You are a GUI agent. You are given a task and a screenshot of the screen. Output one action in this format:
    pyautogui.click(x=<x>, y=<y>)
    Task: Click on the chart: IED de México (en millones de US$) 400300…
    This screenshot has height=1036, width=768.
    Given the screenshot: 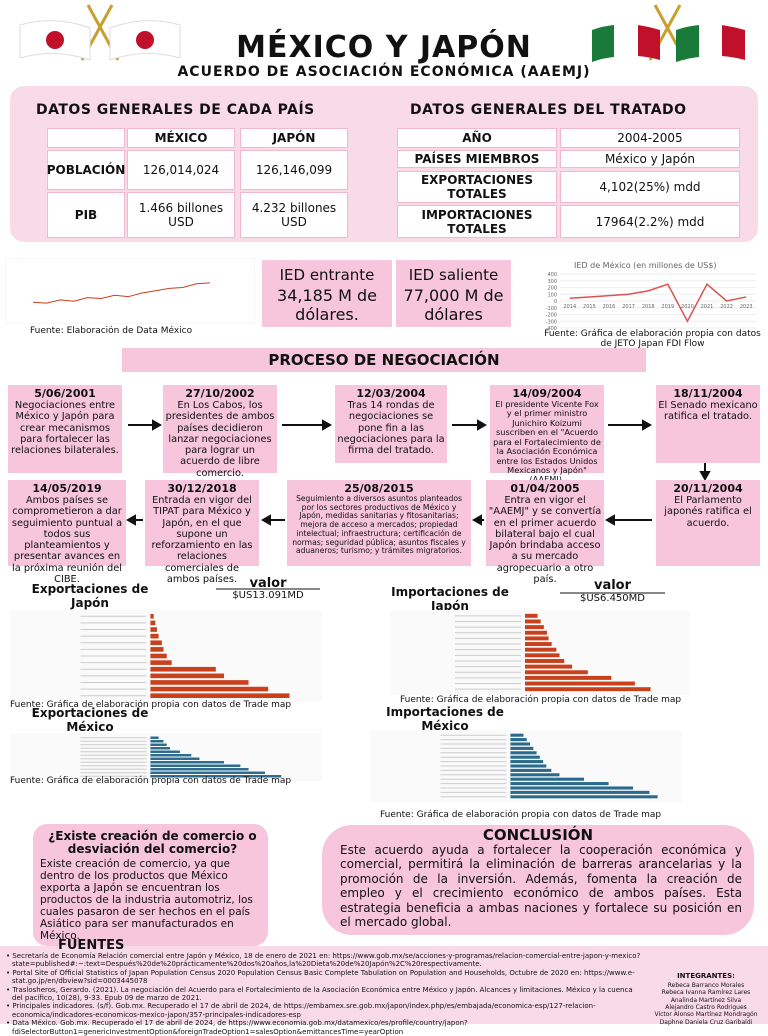 What is the action you would take?
    pyautogui.click(x=651, y=295)
    